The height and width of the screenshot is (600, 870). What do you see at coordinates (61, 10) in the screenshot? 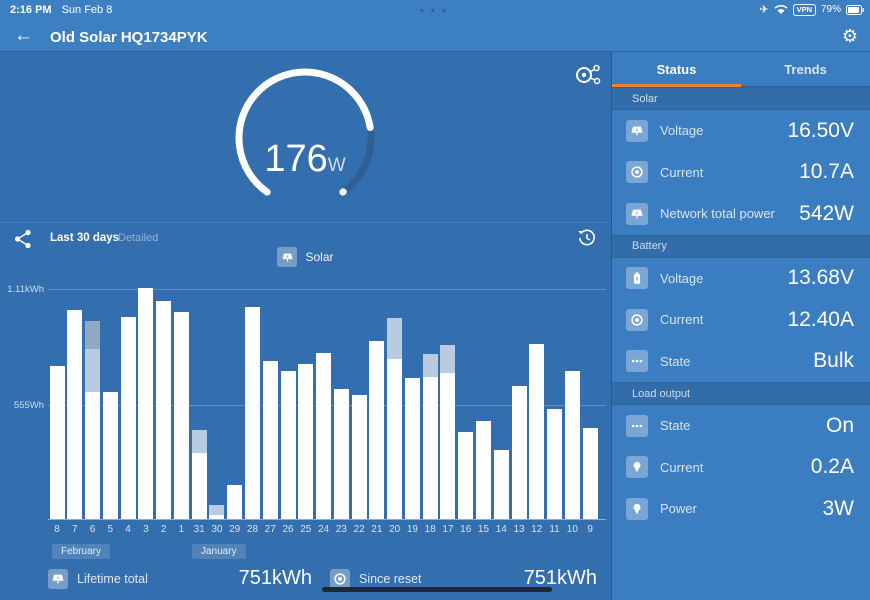
I see `status-time-date: 2:16 PM Sun Feb 8` at bounding box center [61, 10].